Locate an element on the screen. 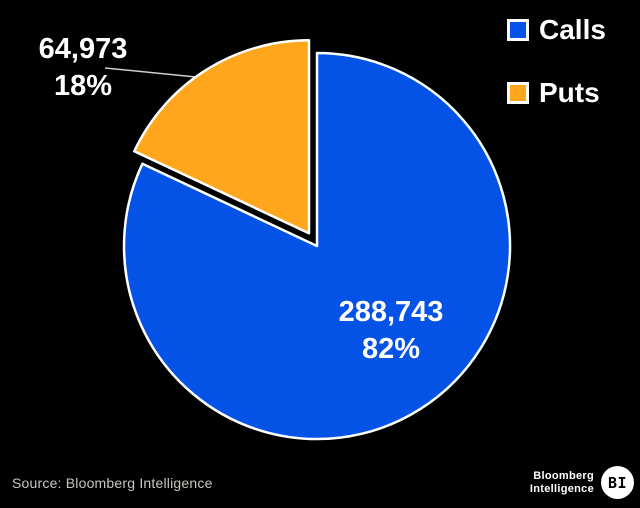 The height and width of the screenshot is (508, 640). puts-leader-line is located at coordinates (155, 73).